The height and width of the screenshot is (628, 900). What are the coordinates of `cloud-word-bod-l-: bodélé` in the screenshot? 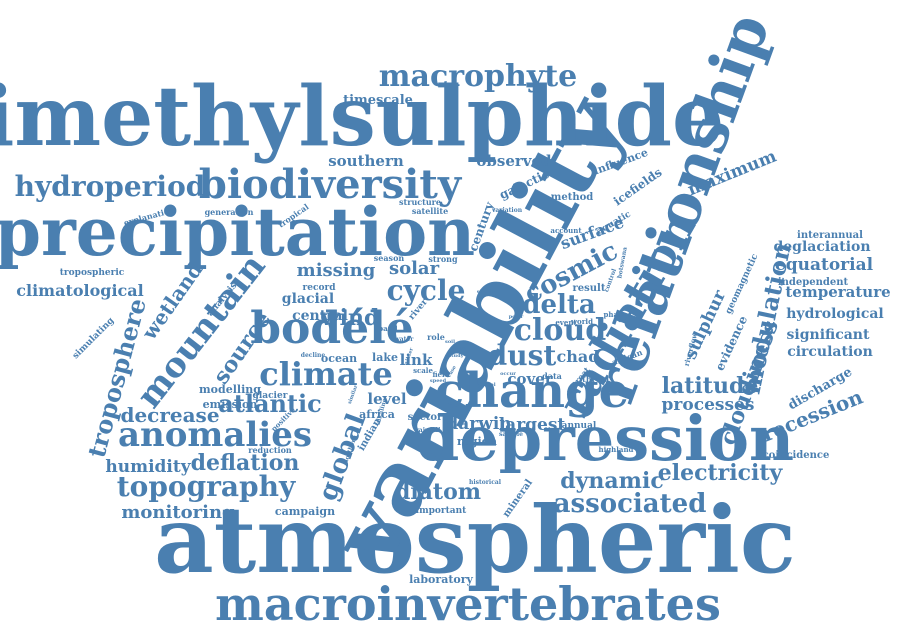 It's located at (332, 328).